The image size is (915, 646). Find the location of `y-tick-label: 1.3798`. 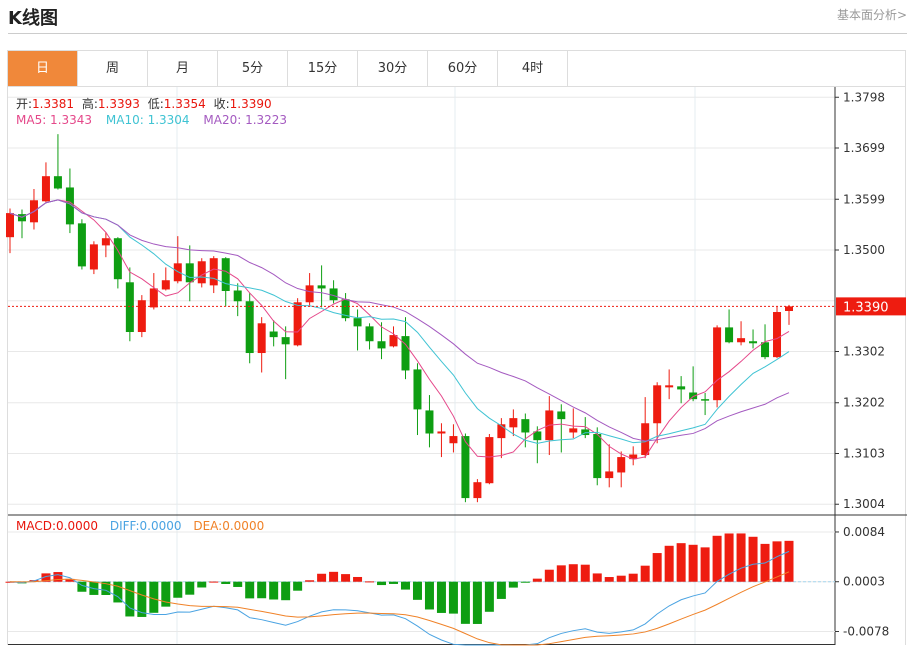

y-tick-label: 1.3798 is located at coordinates (864, 97).